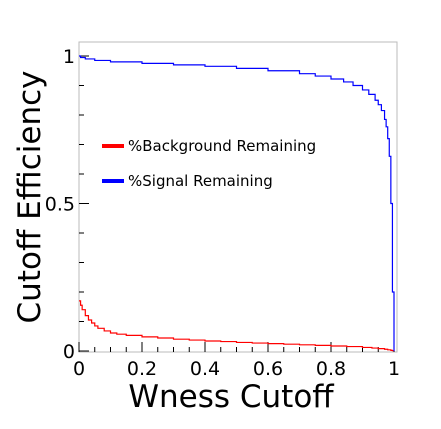 The height and width of the screenshot is (429, 441). I want to click on x-tick-label: 0, so click(79, 369).